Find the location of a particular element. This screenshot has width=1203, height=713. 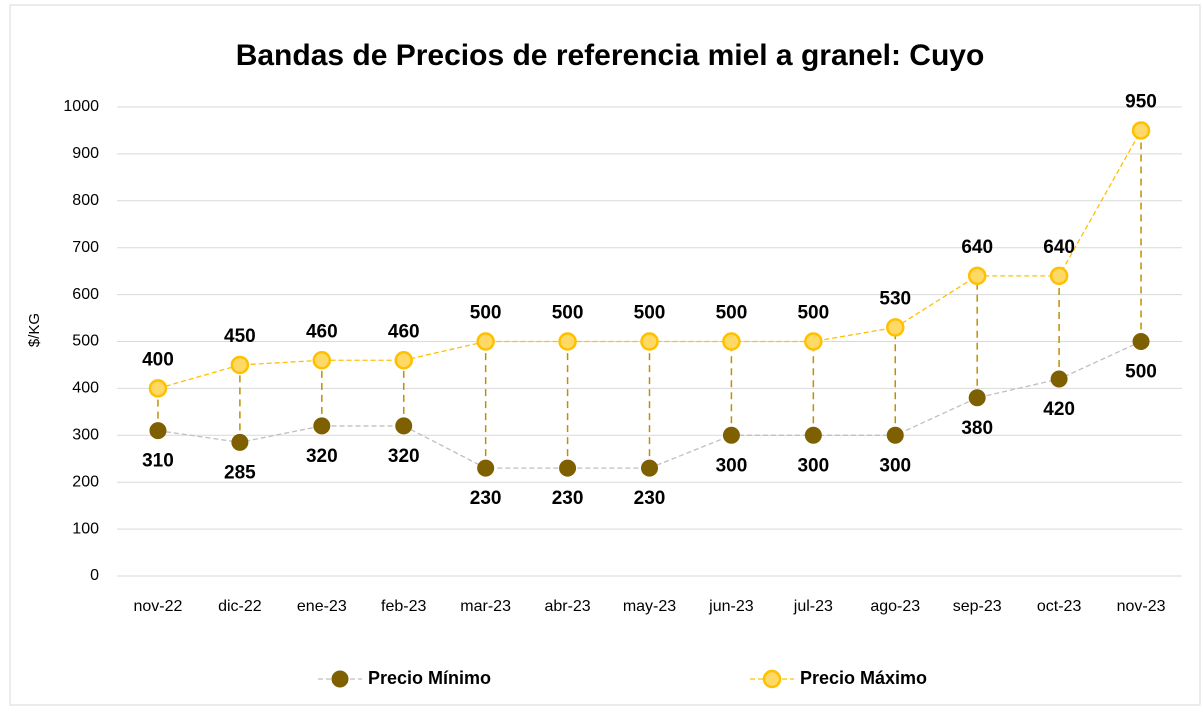

x-tick-label: nov-22 is located at coordinates (158, 606).